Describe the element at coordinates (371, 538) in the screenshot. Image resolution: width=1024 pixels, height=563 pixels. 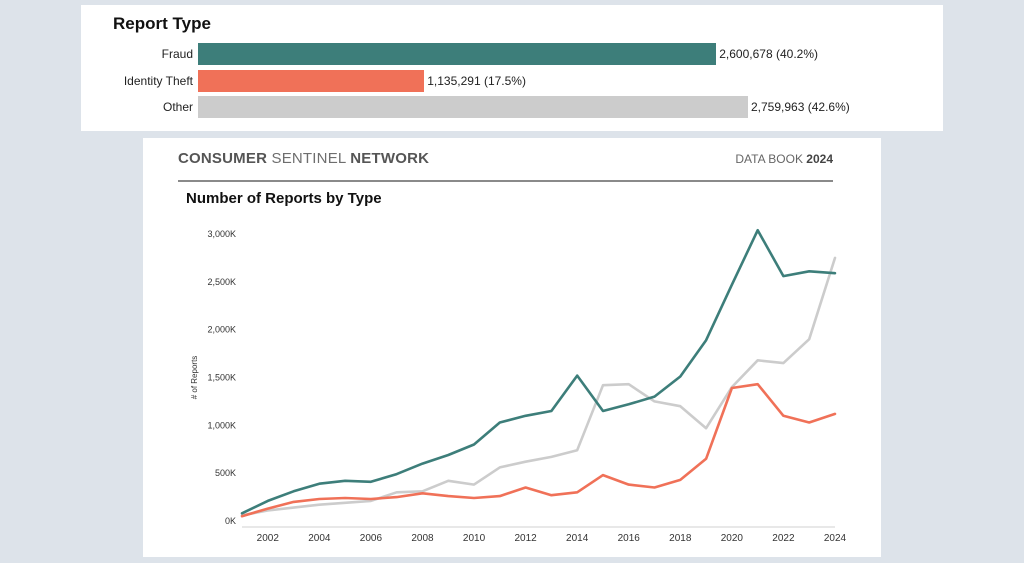
I see `x-tick-label: 2006` at that location.